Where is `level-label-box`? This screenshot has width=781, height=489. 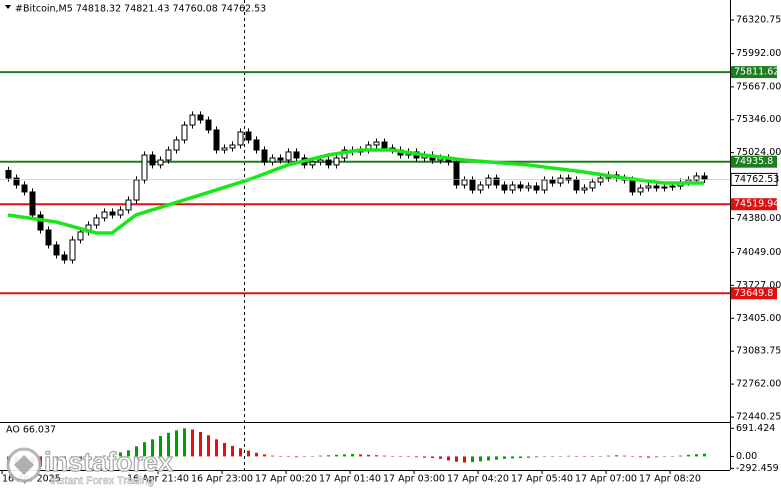
level-label-box is located at coordinates (754, 293).